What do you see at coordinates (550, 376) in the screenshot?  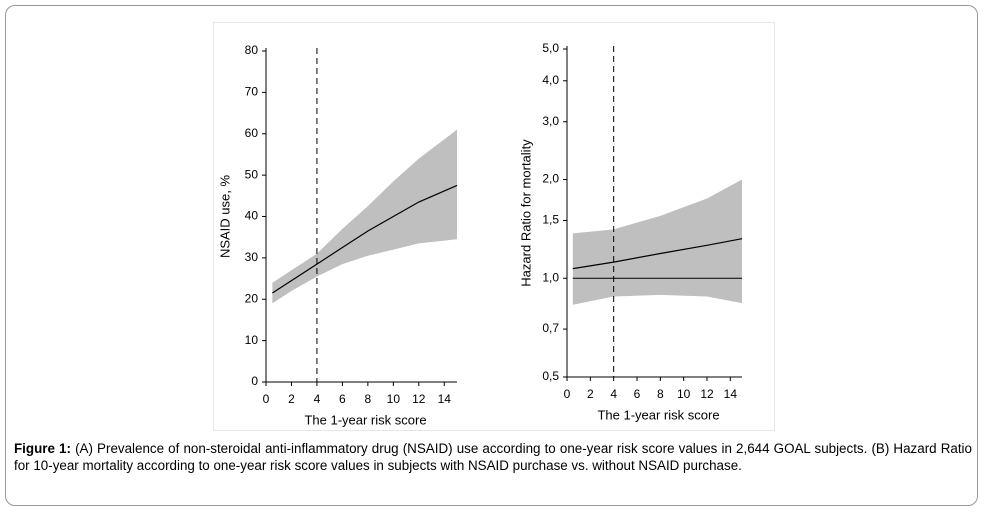 I see `y-tick-label: 0,5` at bounding box center [550, 376].